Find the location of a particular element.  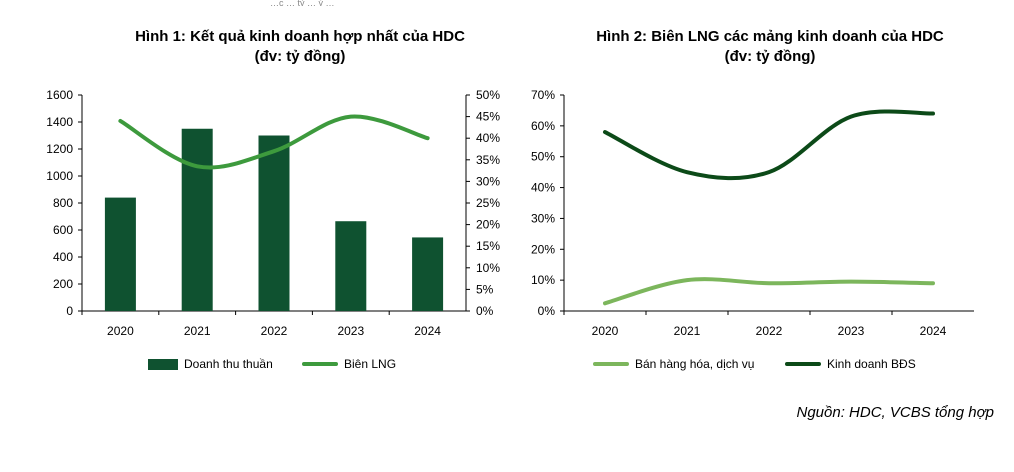

chart1-left-tick-label: 600 is located at coordinates (63, 230).